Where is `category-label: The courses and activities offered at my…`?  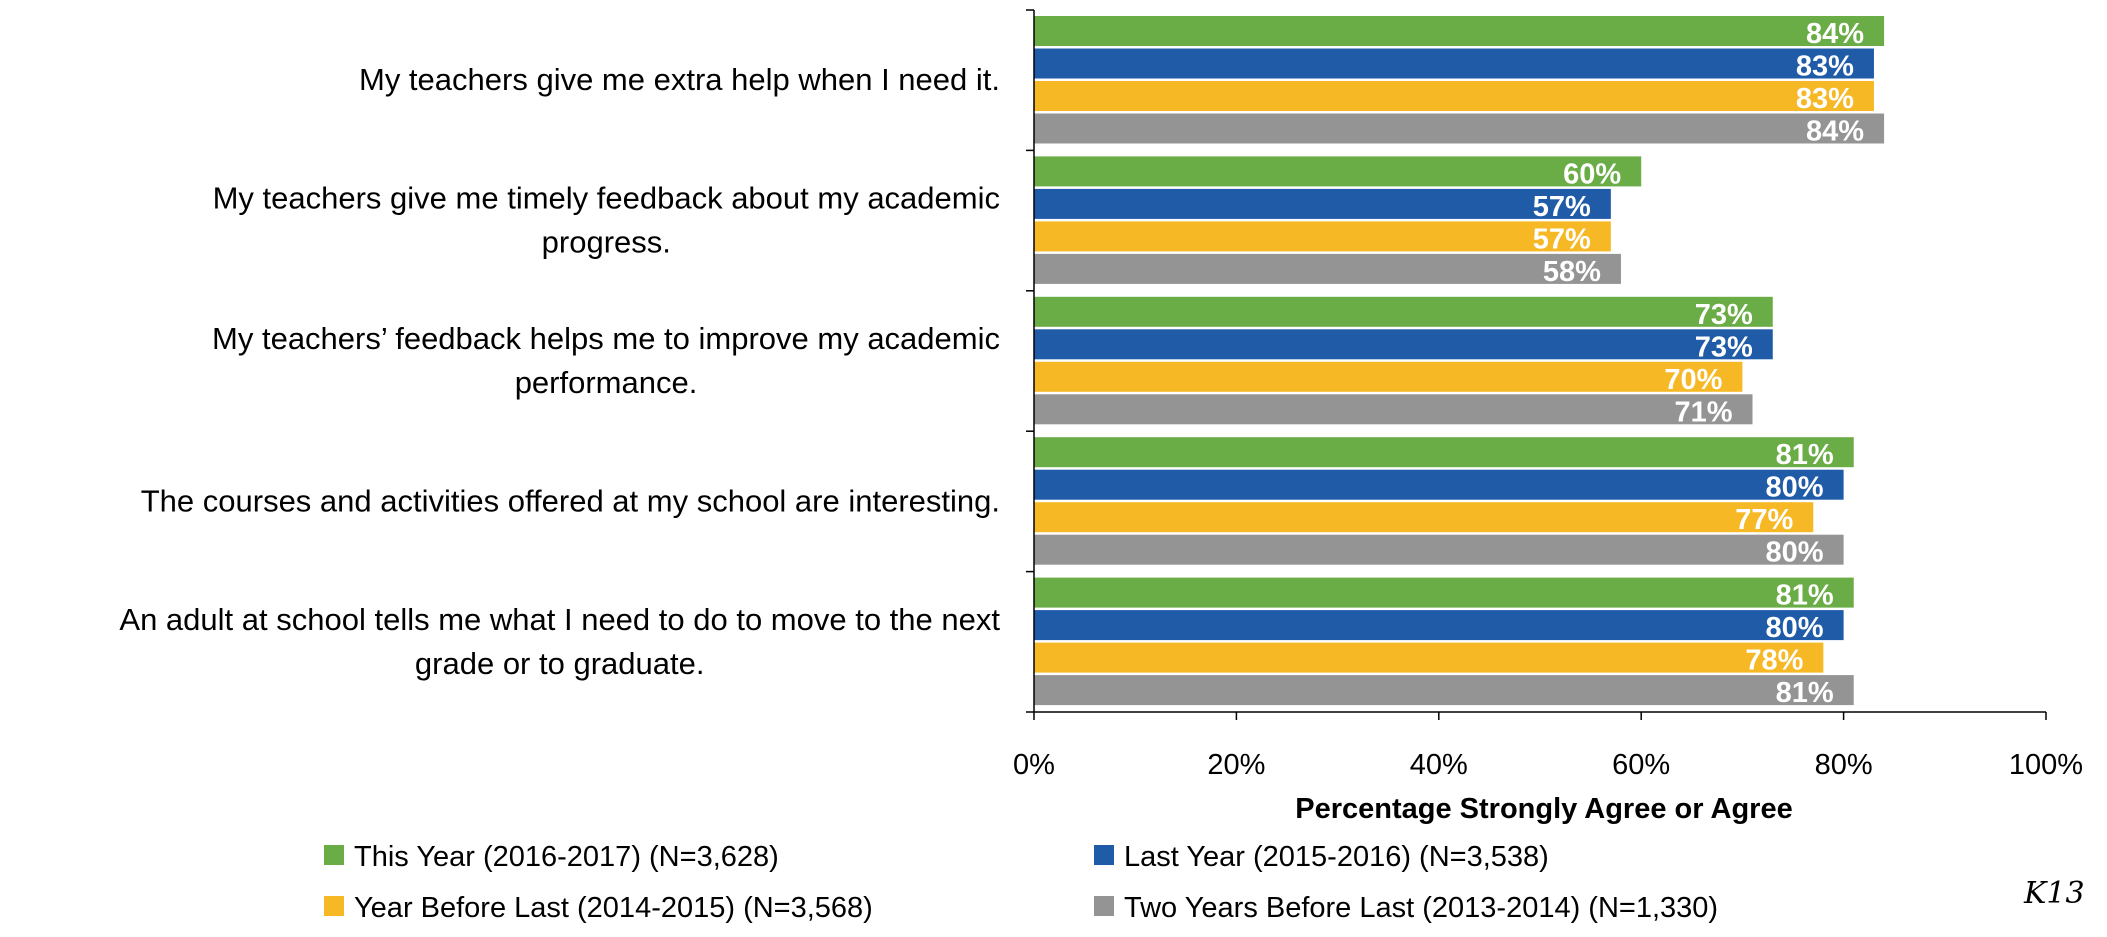
category-label: The courses and activities offered at my… is located at coordinates (570, 500).